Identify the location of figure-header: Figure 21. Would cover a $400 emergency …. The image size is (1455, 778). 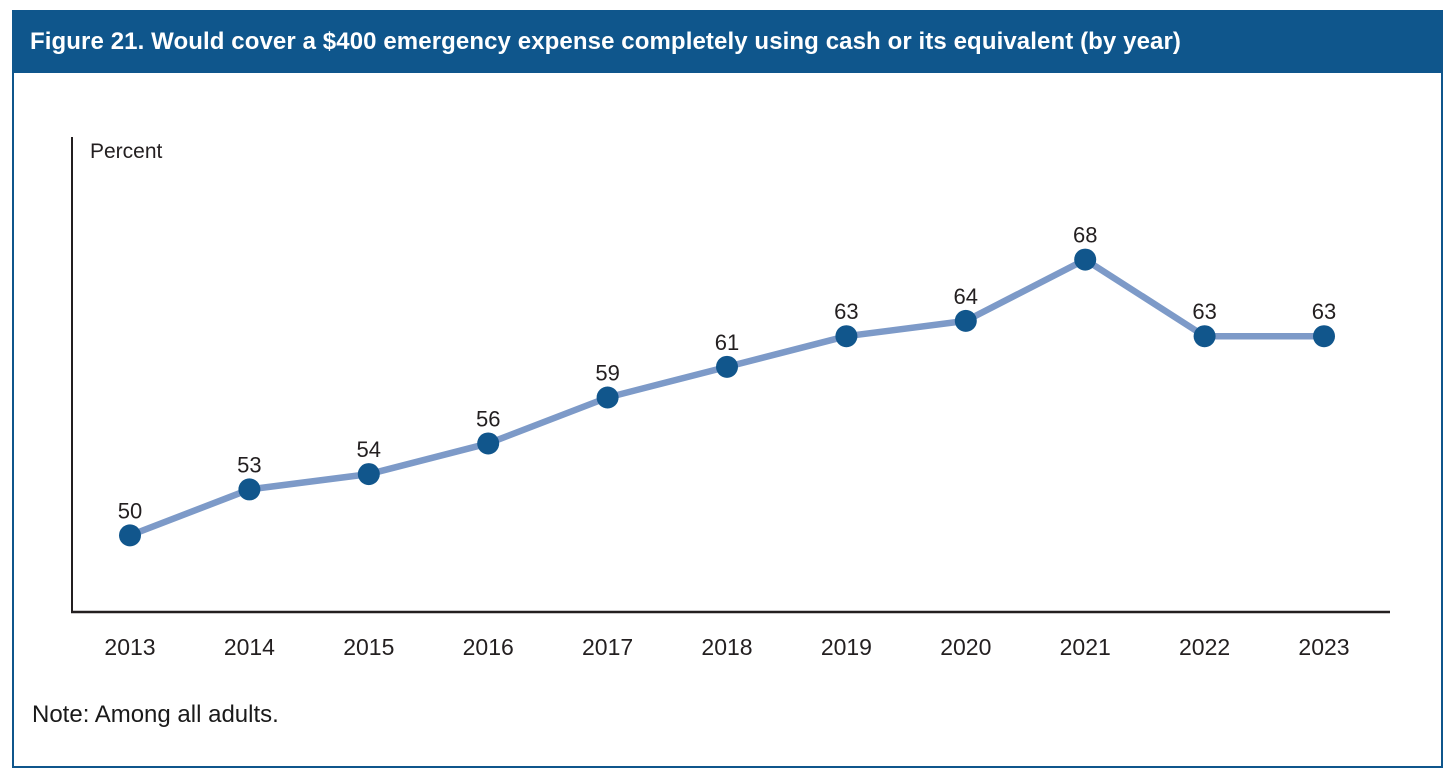
(727, 41).